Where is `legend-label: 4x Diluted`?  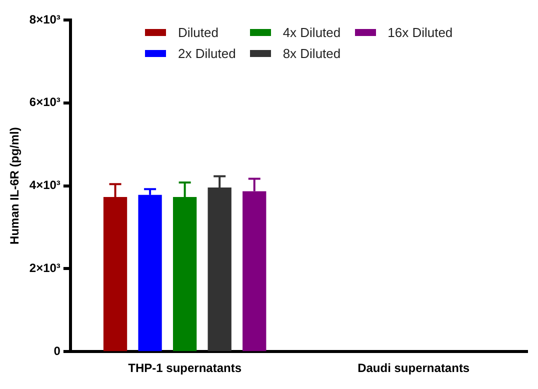
legend-label: 4x Diluted is located at coordinates (311, 32).